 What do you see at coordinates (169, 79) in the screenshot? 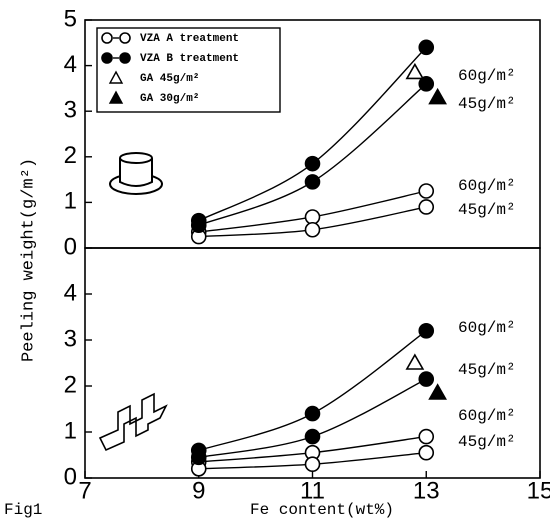
I see `legend-label: GA 45g/m²` at bounding box center [169, 79].